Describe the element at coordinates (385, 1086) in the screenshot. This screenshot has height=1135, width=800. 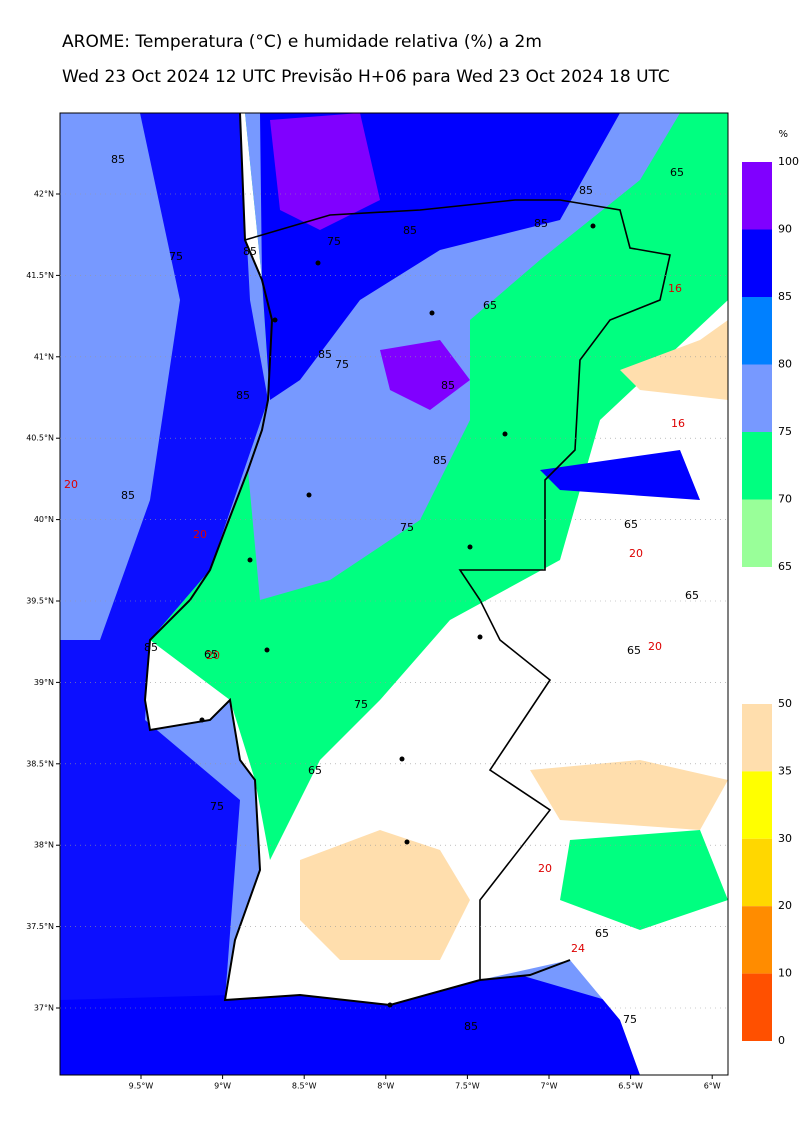
I see `x-tick-label: 8°W` at that location.